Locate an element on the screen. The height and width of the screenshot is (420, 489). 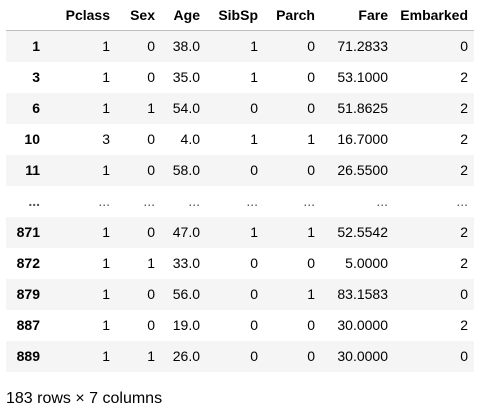
table-cell: 52.5542 is located at coordinates (362, 232).